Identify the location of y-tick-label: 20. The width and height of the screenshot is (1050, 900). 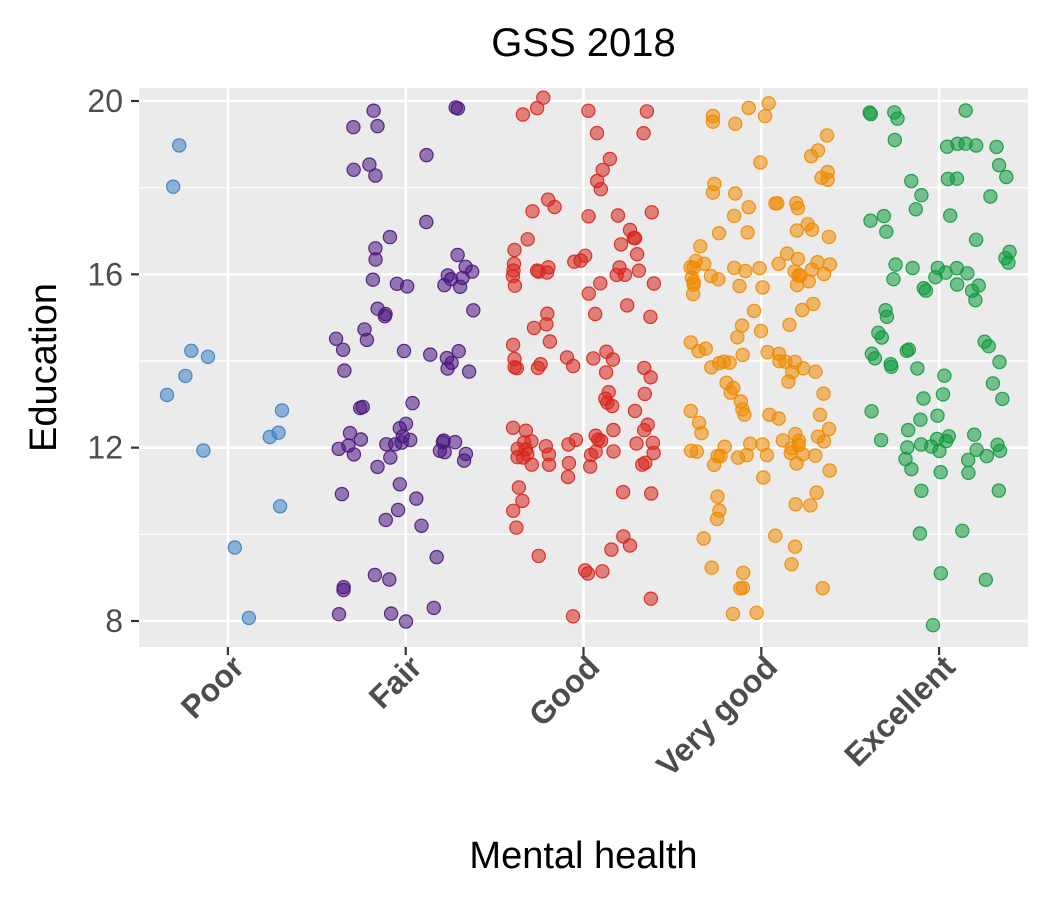
(105, 101).